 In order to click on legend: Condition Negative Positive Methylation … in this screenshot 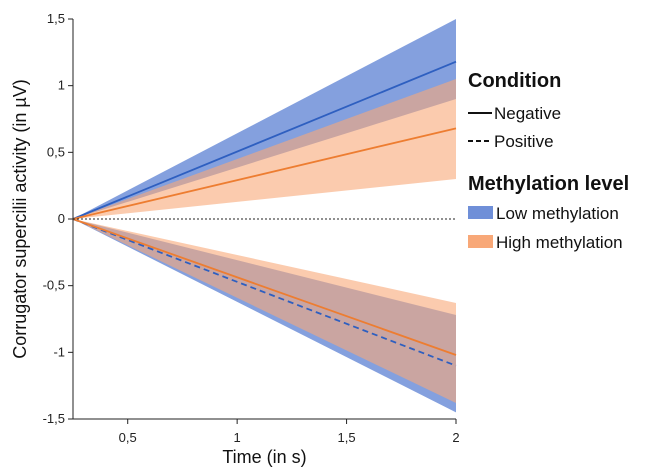, I will do `click(548, 161)`.